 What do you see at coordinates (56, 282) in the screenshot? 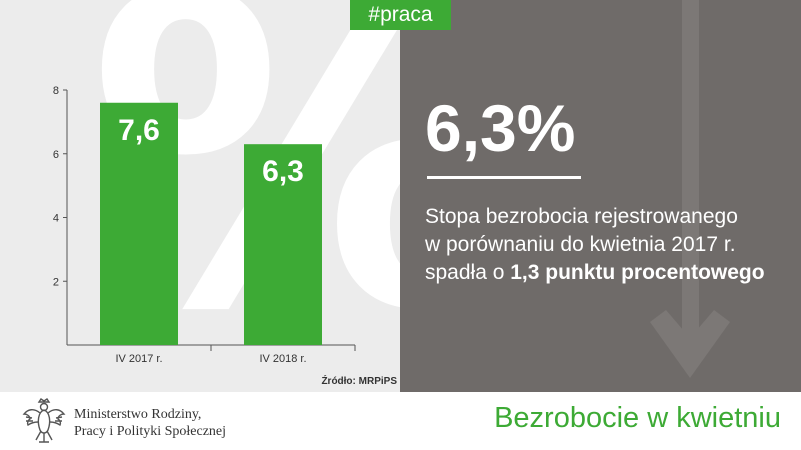
I see `y-tick-label: 2` at bounding box center [56, 282].